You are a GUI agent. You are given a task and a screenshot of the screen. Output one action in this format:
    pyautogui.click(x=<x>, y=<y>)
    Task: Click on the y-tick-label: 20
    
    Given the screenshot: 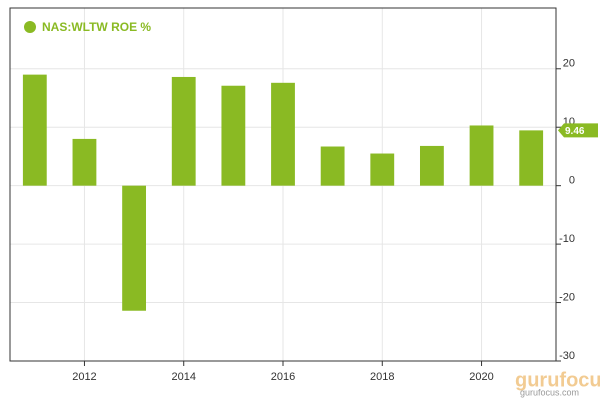 What is the action you would take?
    pyautogui.click(x=569, y=64)
    